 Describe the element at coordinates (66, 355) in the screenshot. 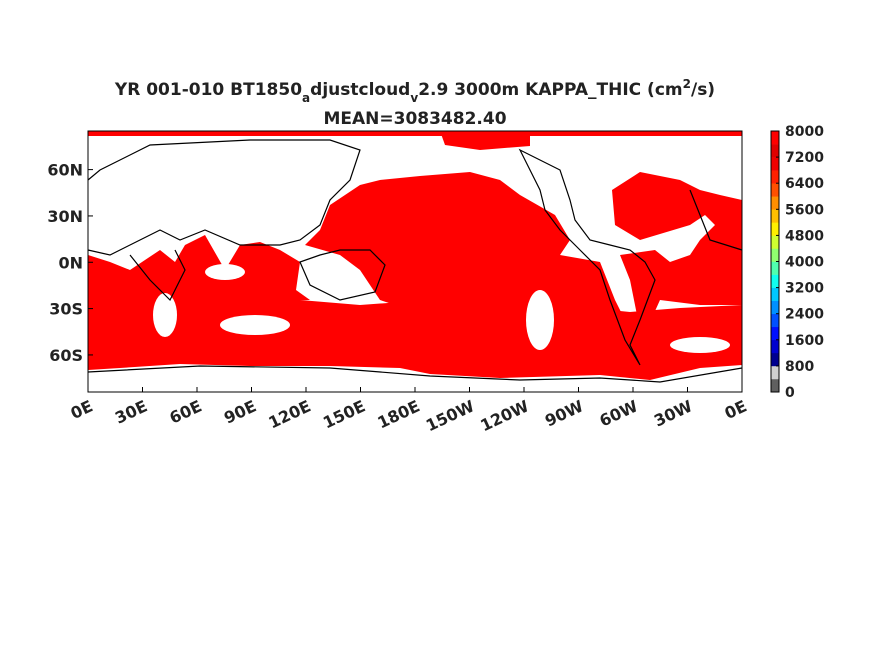

I see `y-tick-label: 60S` at that location.